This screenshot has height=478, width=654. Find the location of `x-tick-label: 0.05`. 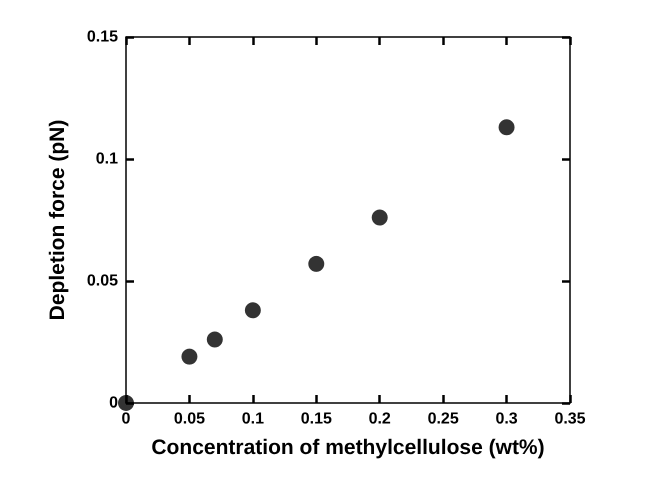

x-tick-label: 0.05 is located at coordinates (190, 419).